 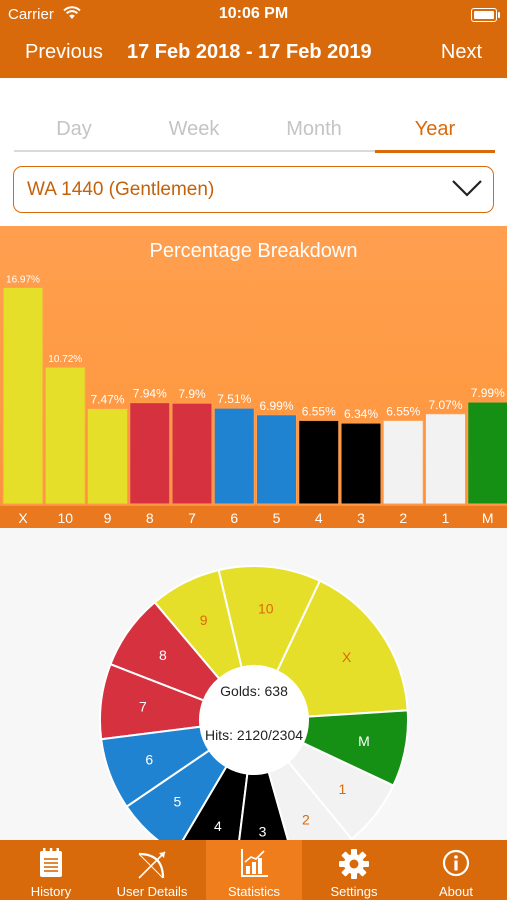 What do you see at coordinates (254, 691) in the screenshot?
I see `golds-count: Golds: 638` at bounding box center [254, 691].